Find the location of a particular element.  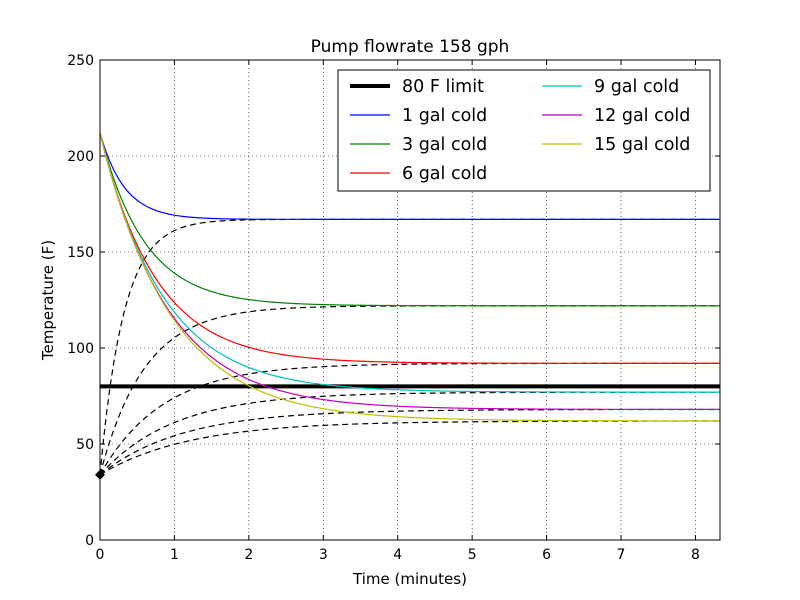

y-tick-label: 0 is located at coordinates (89, 541).